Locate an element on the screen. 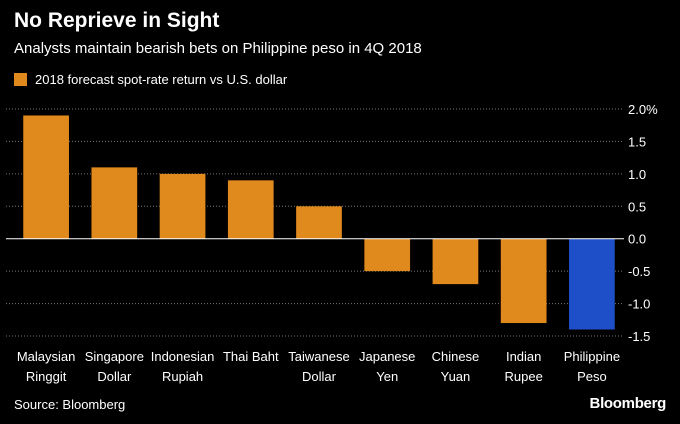 The image size is (680, 424). x-tick-label: Yuan is located at coordinates (456, 376).